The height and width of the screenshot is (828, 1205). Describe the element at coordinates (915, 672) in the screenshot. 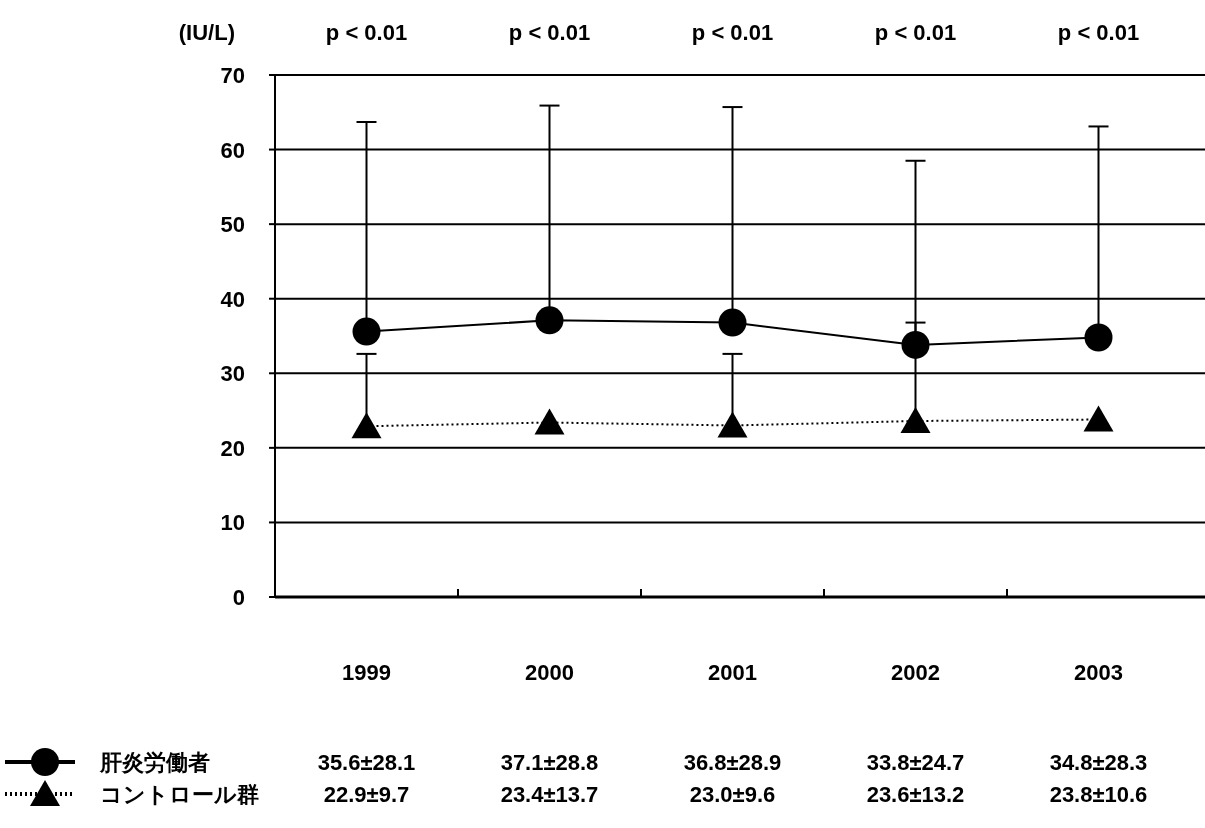

I see `x-tick-label: 2002` at that location.